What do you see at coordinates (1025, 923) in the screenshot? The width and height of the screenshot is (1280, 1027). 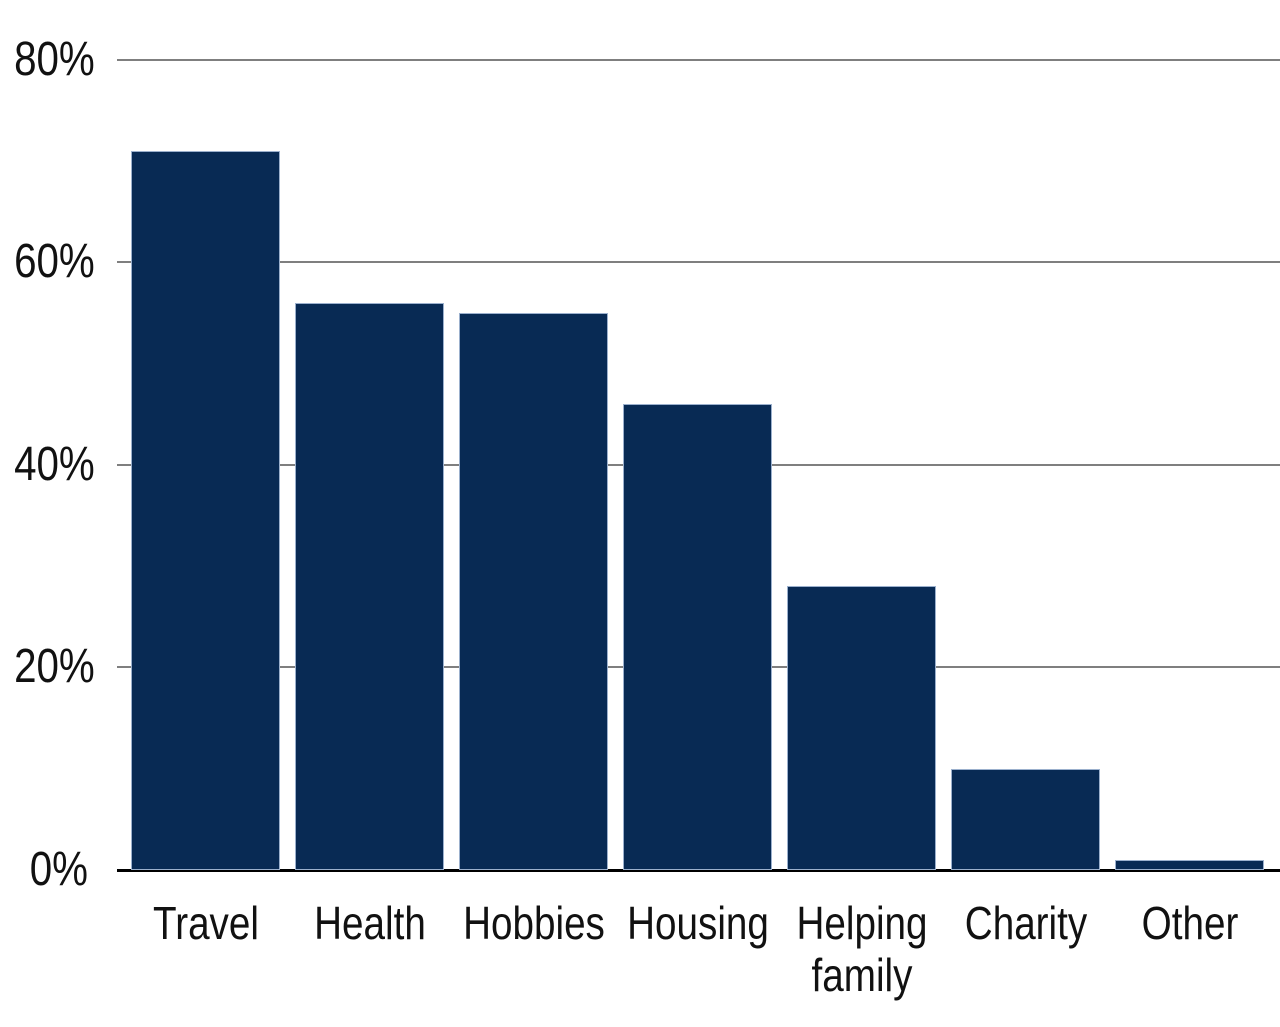 I see `x-axis-category-label: Charity` at bounding box center [1025, 923].